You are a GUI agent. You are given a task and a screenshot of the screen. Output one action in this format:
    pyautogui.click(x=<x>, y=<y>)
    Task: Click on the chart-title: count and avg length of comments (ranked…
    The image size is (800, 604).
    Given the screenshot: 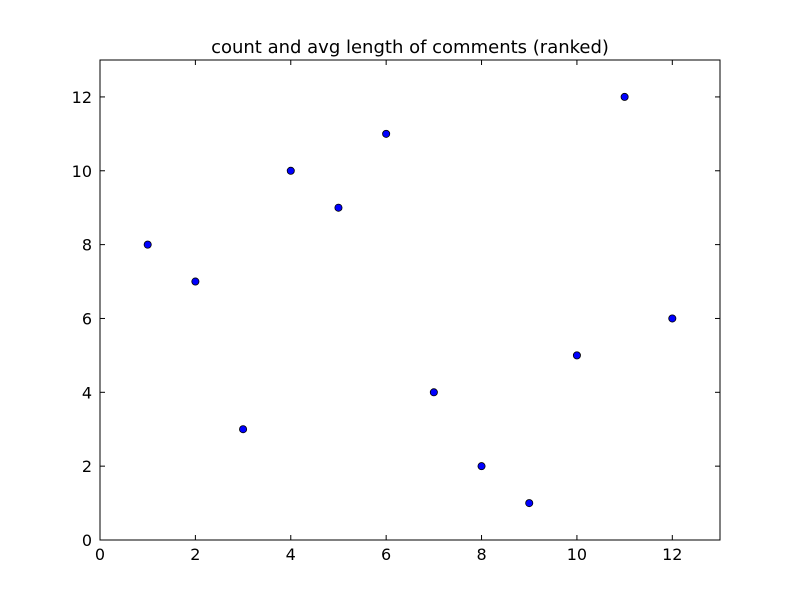 What is the action you would take?
    pyautogui.click(x=410, y=47)
    